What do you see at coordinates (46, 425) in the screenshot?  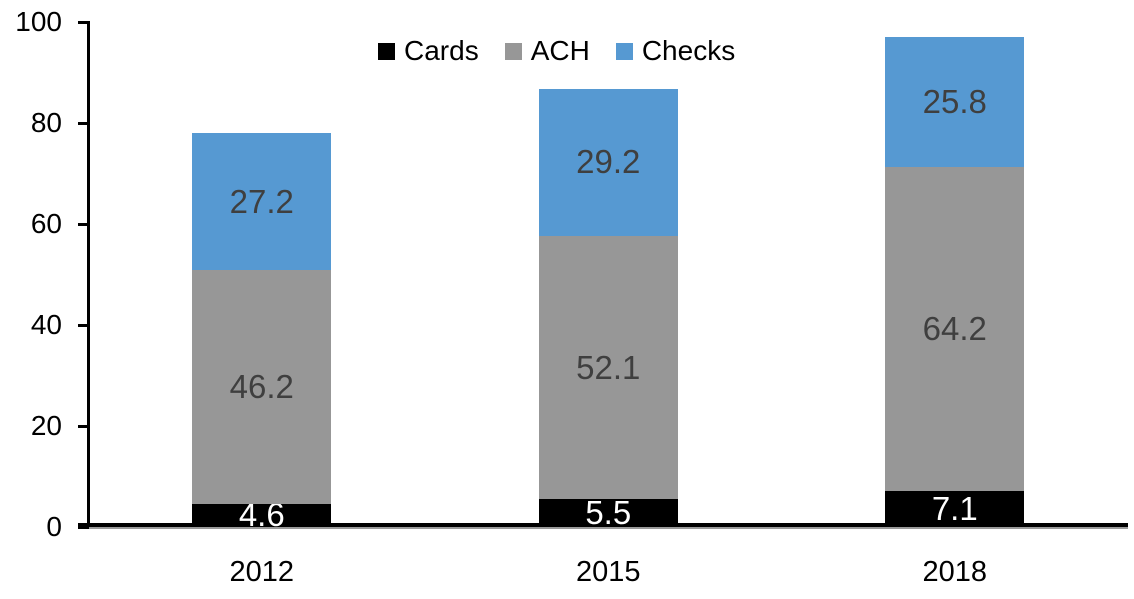 I see `y-tick-label-20: 20` at bounding box center [46, 425].